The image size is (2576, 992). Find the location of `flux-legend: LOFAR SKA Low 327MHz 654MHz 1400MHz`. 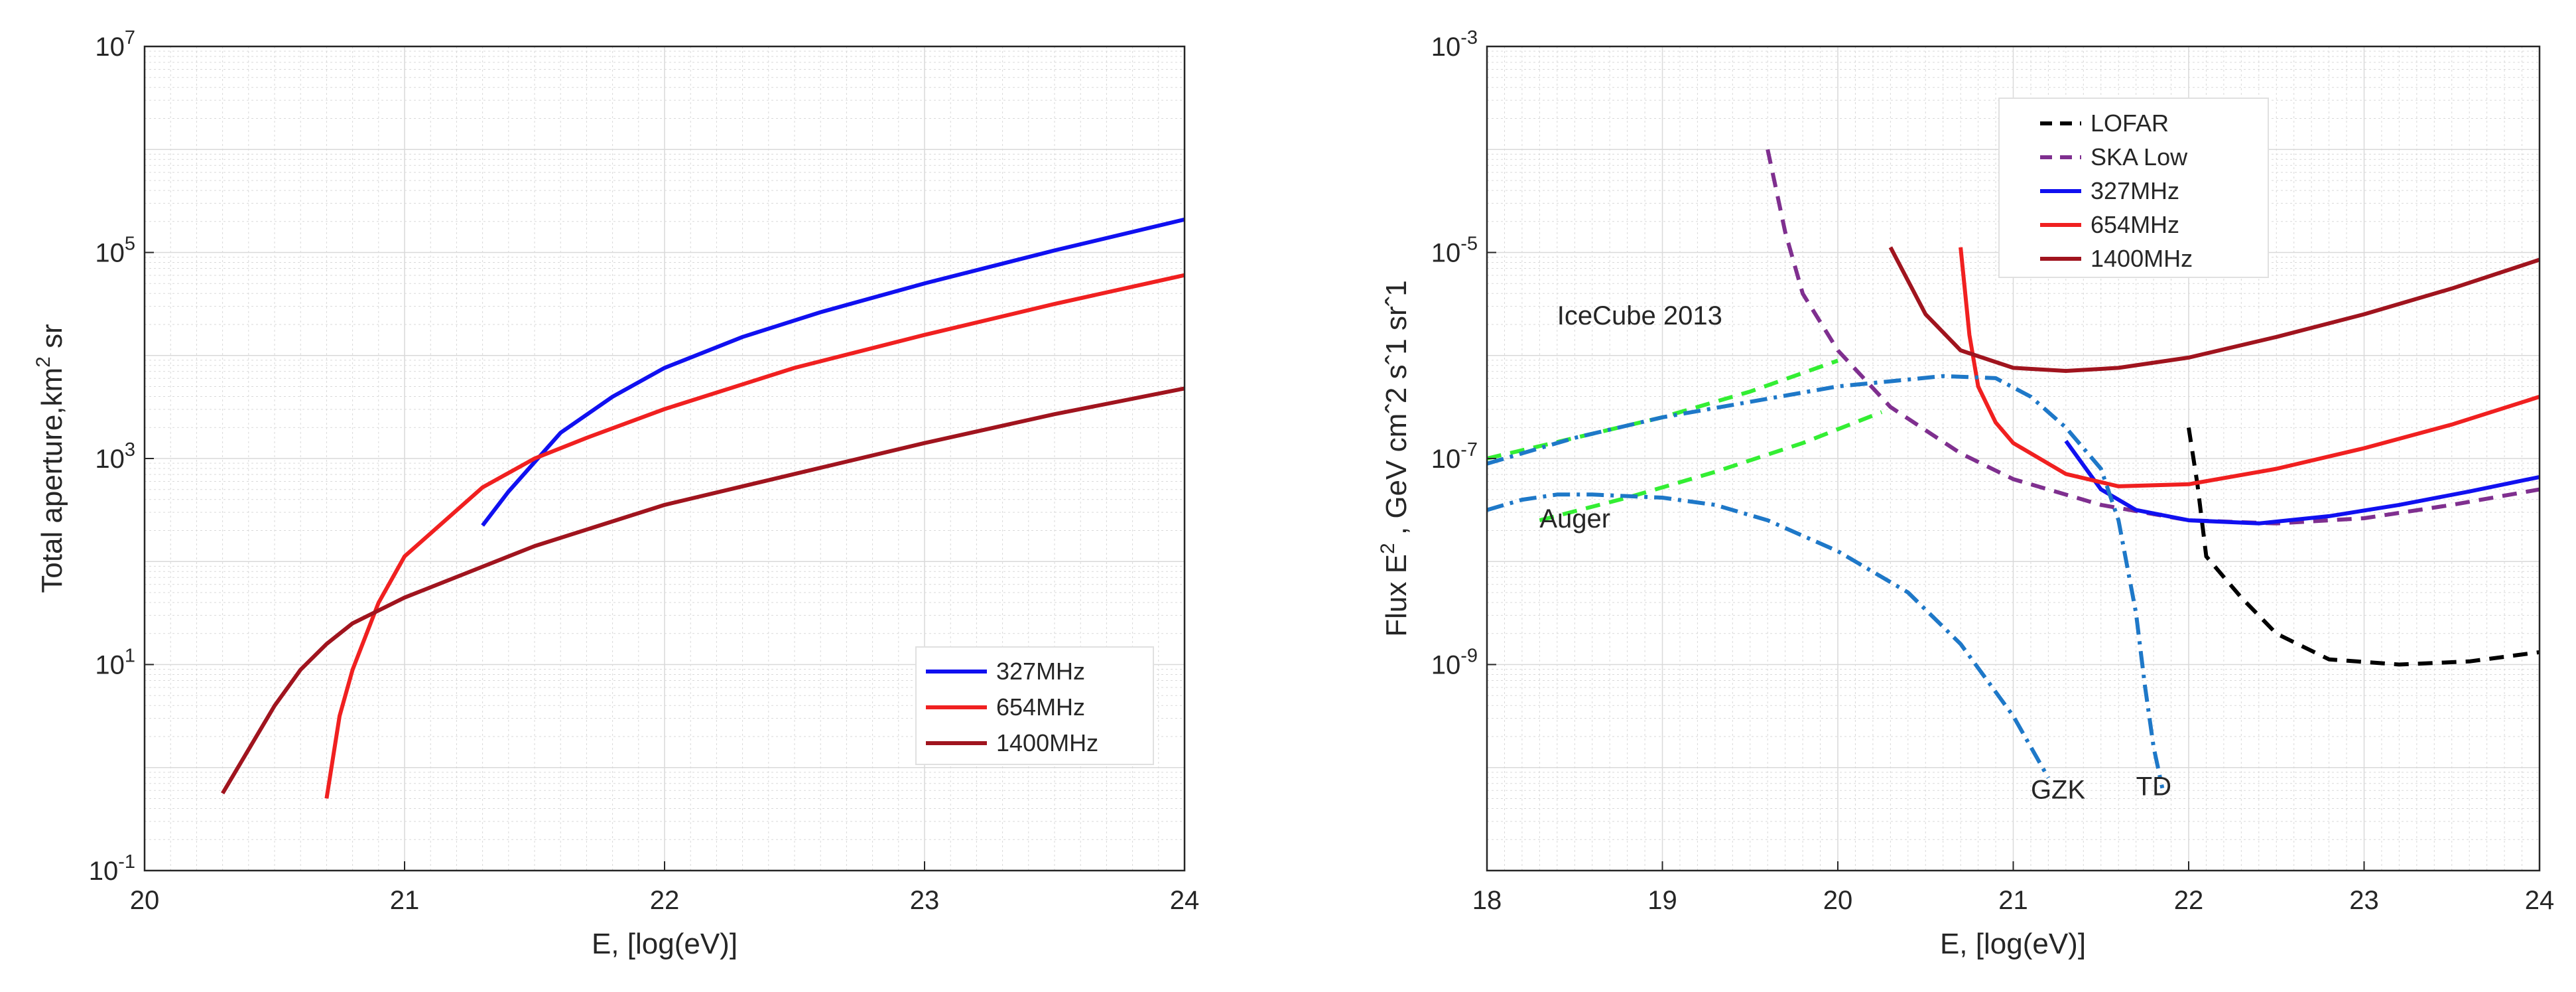

flux-legend: LOFAR SKA Low 327MHz 654MHz 1400MHz is located at coordinates (2134, 188).